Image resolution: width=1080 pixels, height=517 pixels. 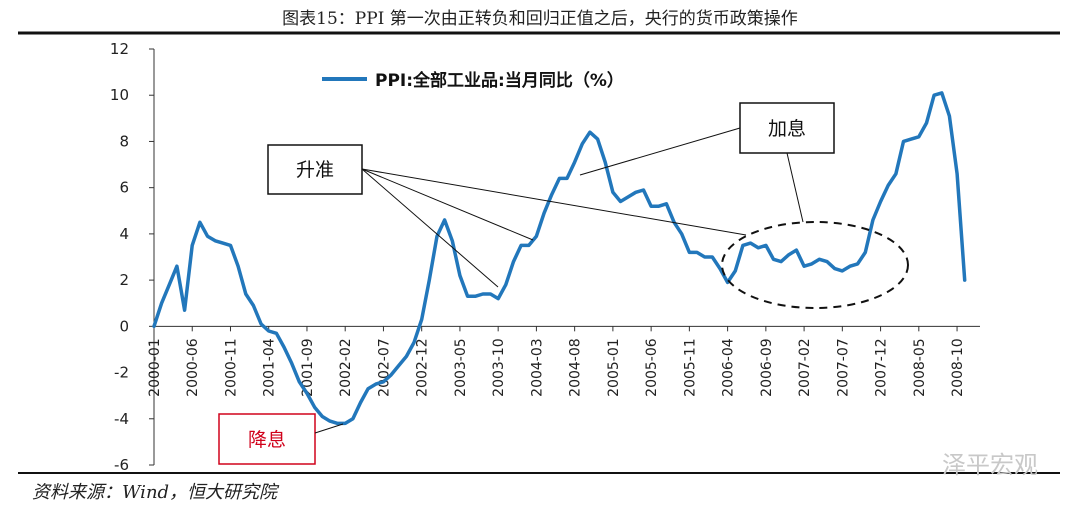 I want to click on rate-hike-box, so click(x=787, y=128).